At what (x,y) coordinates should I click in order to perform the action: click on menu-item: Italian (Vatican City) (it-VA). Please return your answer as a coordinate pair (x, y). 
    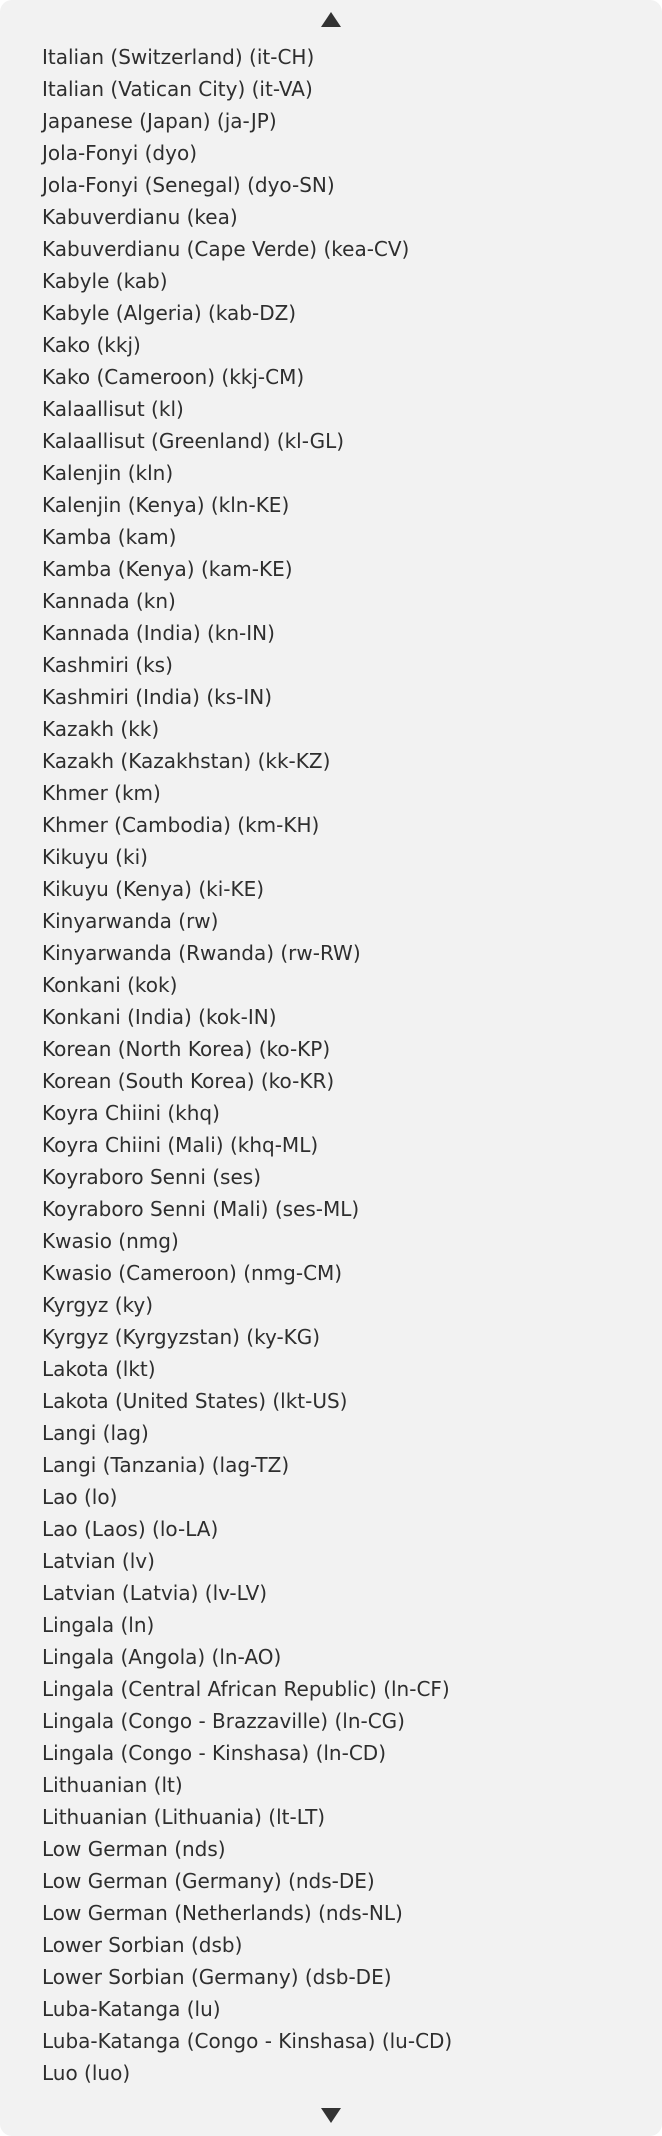
    Looking at the image, I should click on (177, 89).